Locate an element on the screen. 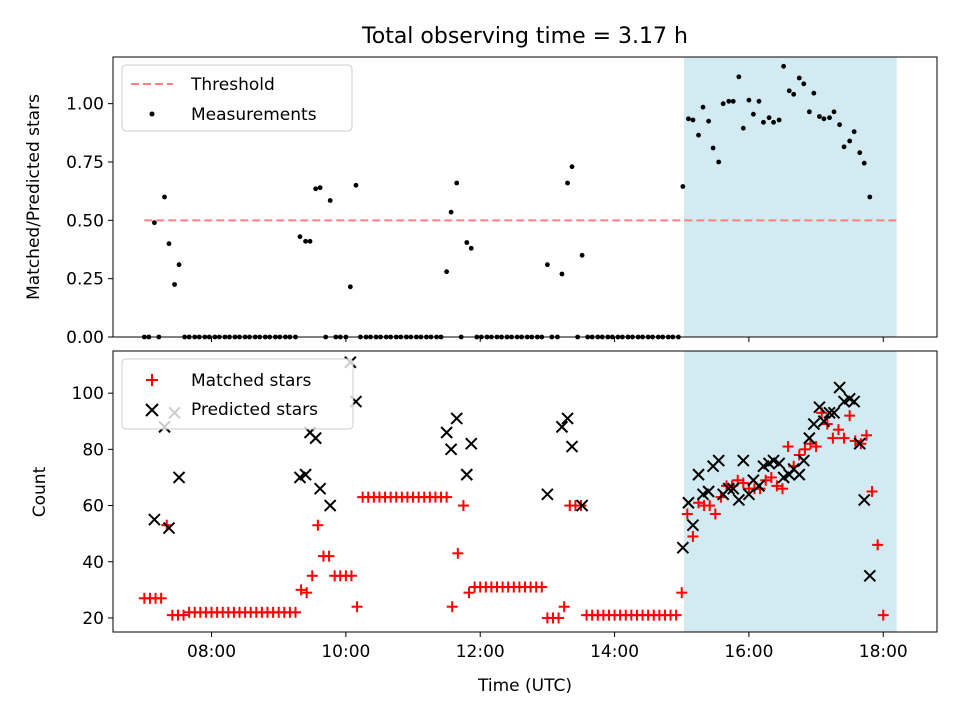 This screenshot has width=960, height=720. bottom-y-ticks: 20 40 60 80 100 is located at coordinates (92, 506).